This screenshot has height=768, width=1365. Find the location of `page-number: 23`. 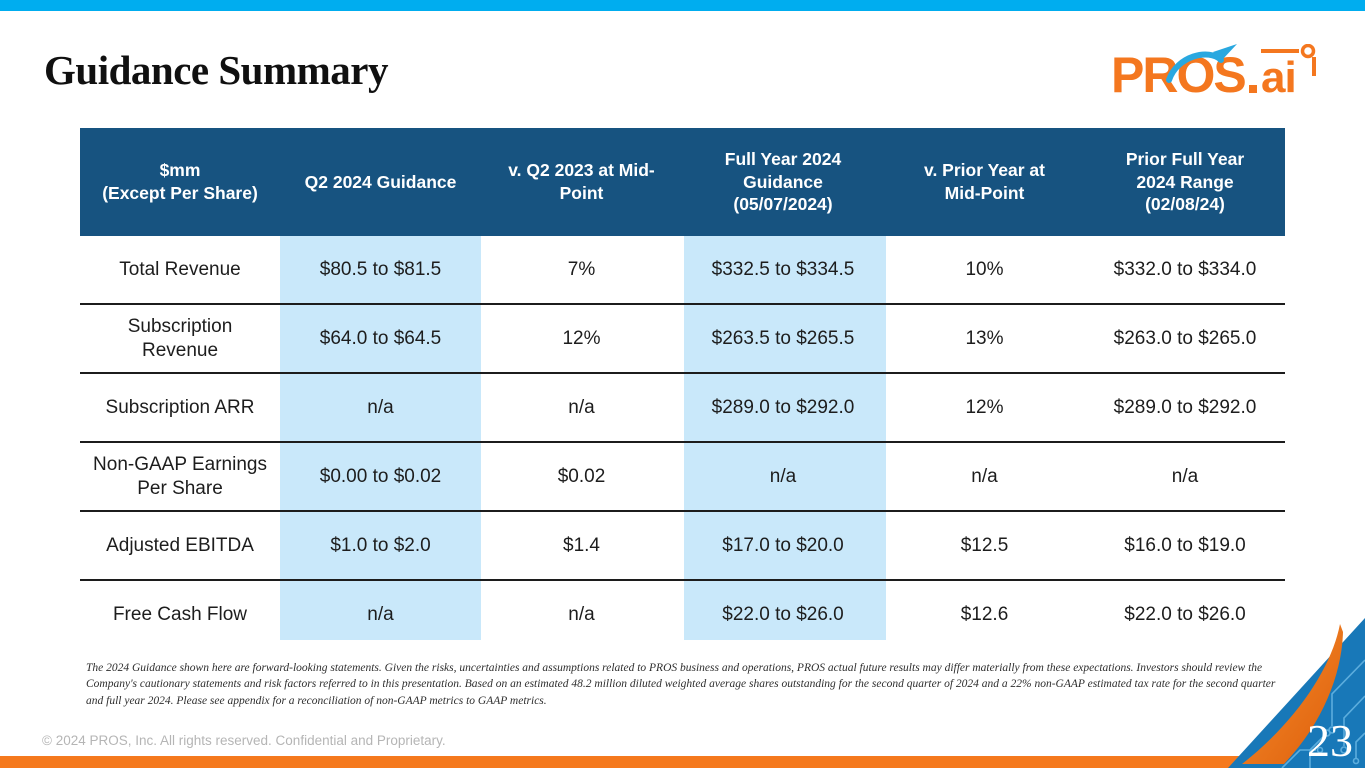

page-number: 23 is located at coordinates (1330, 740).